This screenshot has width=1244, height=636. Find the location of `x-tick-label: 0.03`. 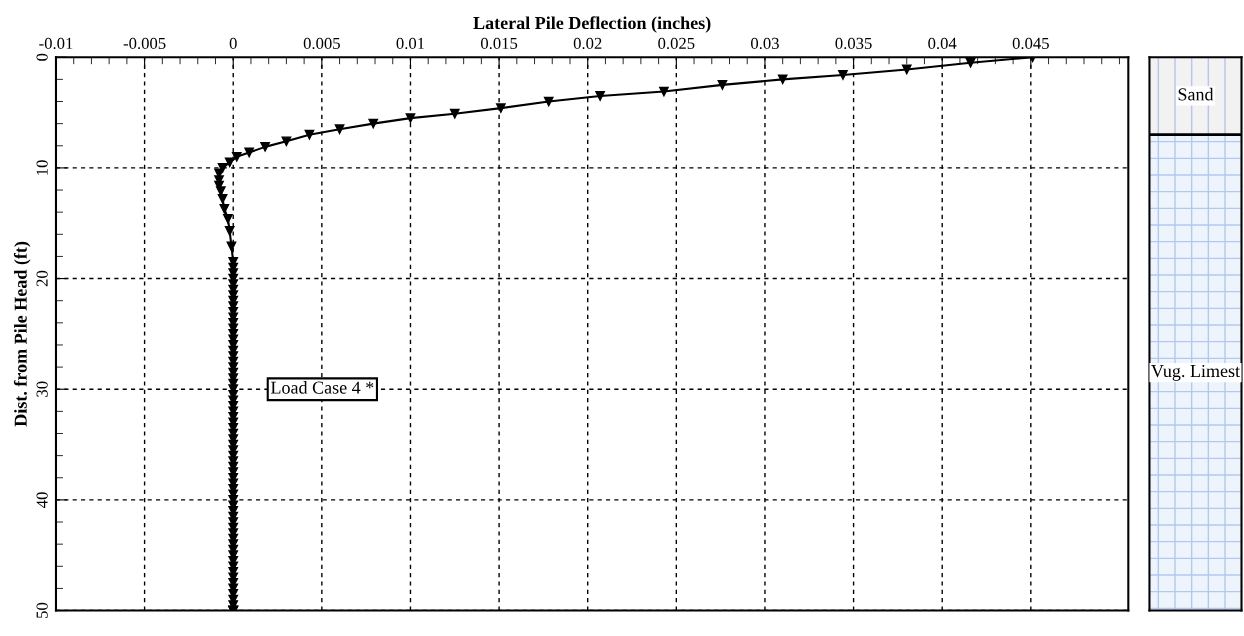

x-tick-label: 0.03 is located at coordinates (765, 43).